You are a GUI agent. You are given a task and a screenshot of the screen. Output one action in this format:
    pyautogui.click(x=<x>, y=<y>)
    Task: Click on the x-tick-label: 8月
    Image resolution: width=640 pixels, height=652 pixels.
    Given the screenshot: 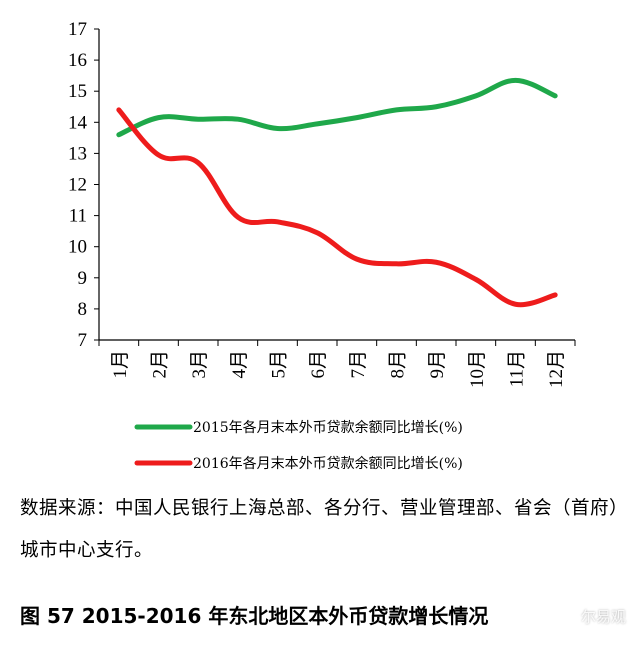 What is the action you would take?
    pyautogui.click(x=398, y=364)
    